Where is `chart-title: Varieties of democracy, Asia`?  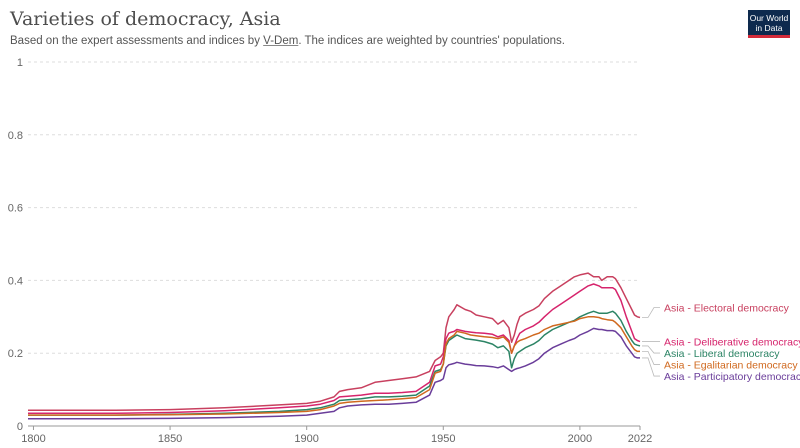
chart-title: Varieties of democracy, Asia is located at coordinates (145, 19).